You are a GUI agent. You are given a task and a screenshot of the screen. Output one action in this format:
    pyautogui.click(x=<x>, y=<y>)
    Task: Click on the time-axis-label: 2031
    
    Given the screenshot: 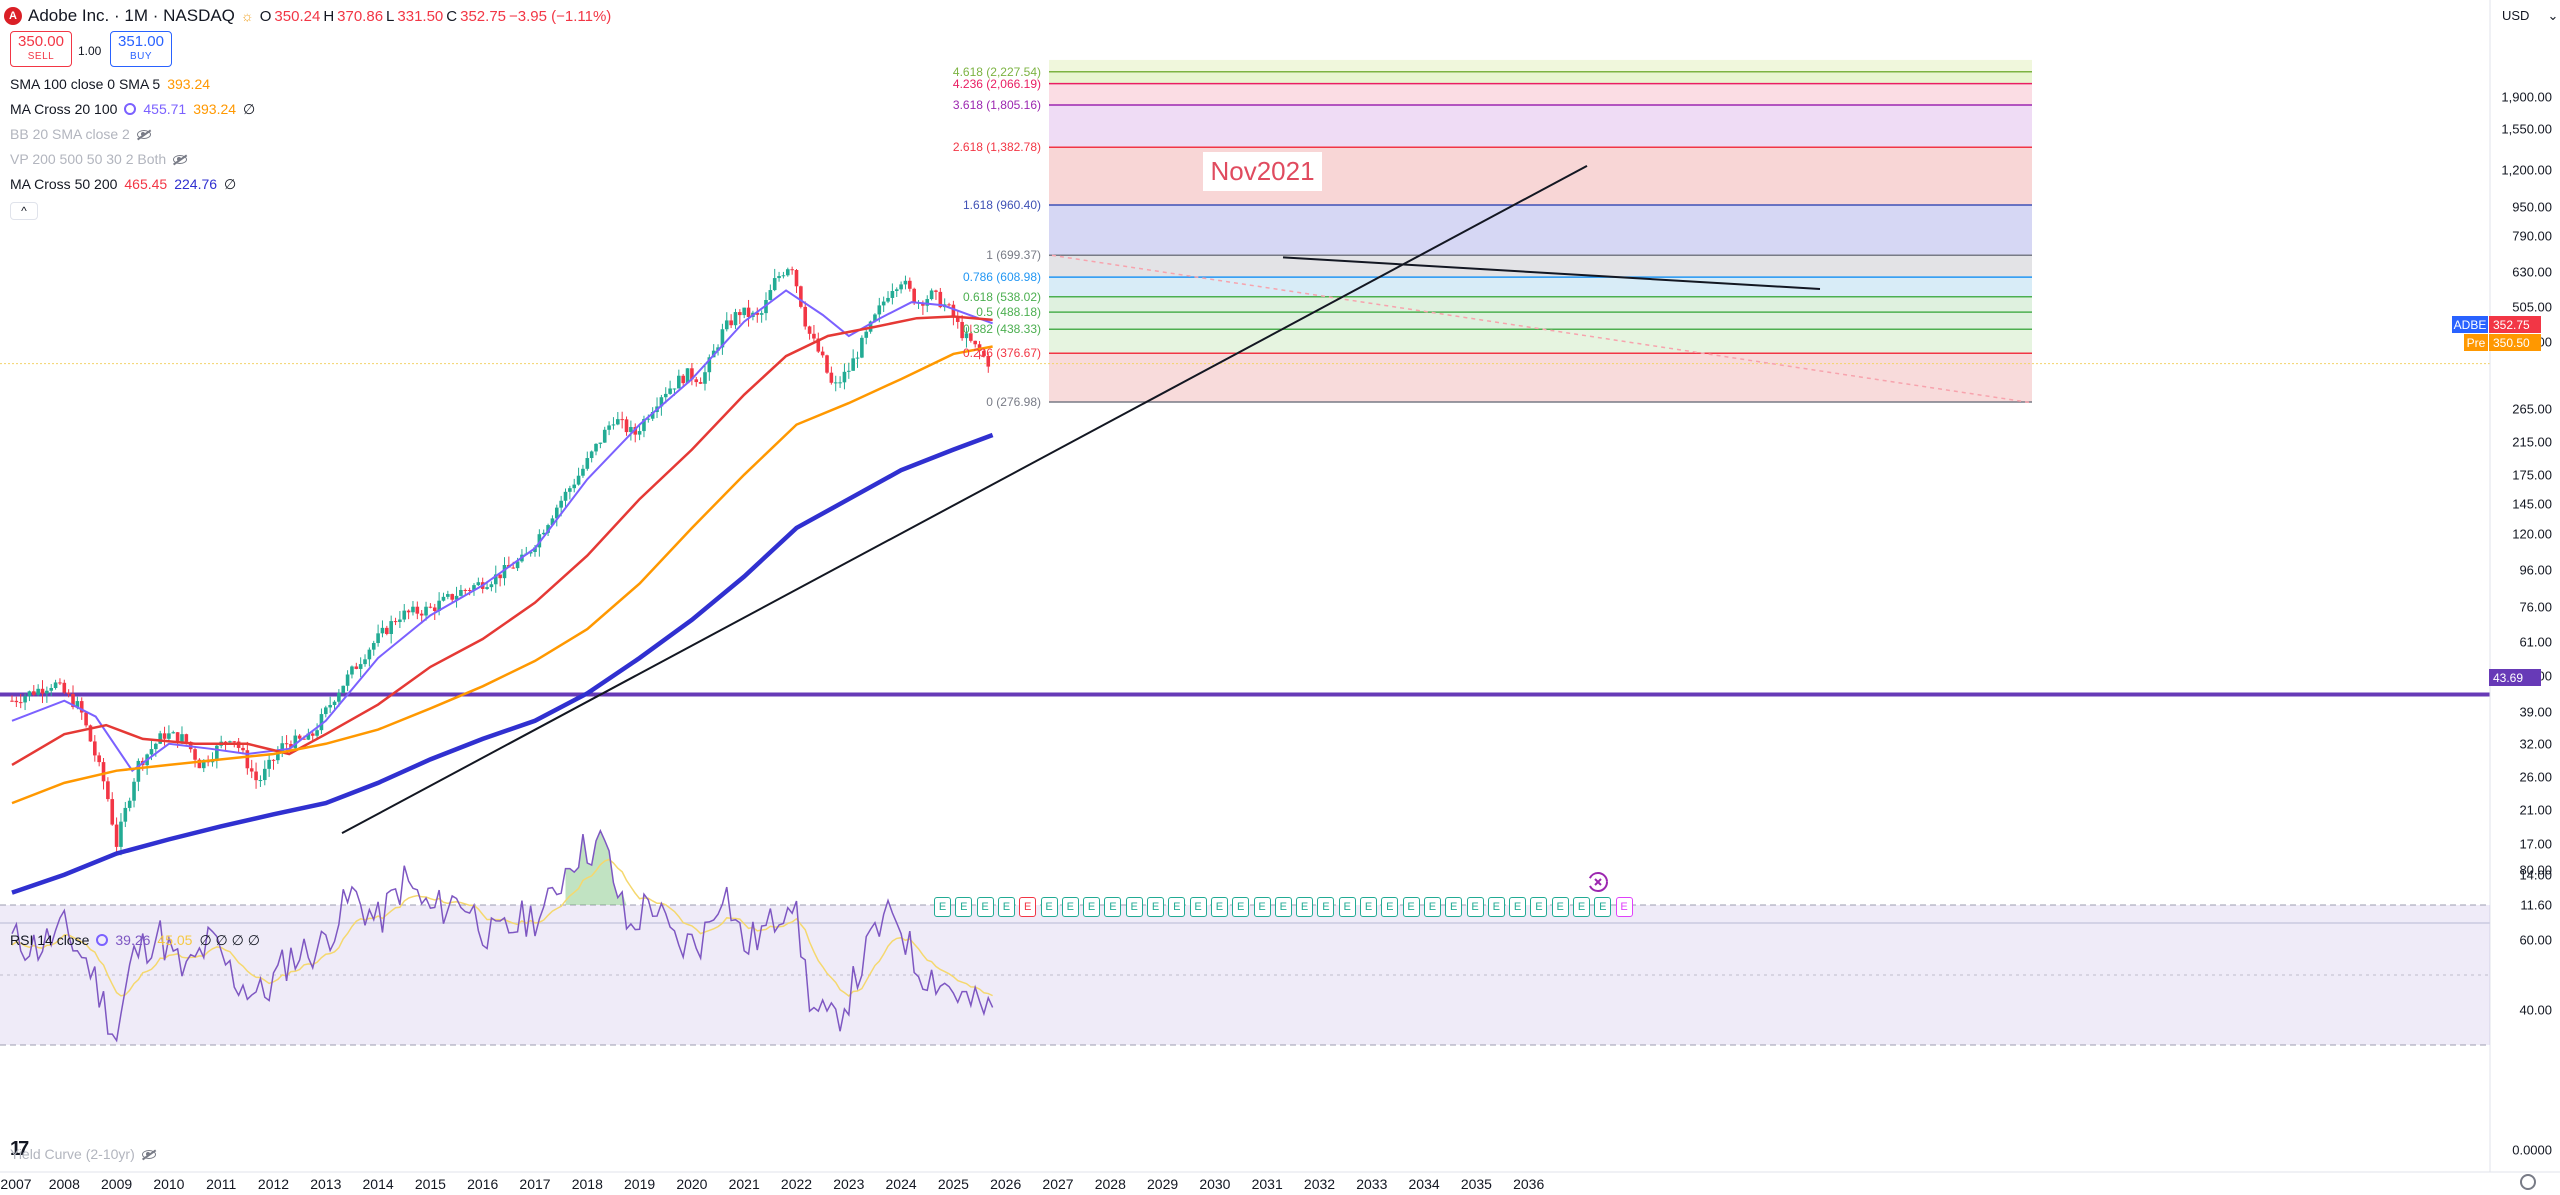 What is the action you would take?
    pyautogui.click(x=1267, y=1184)
    